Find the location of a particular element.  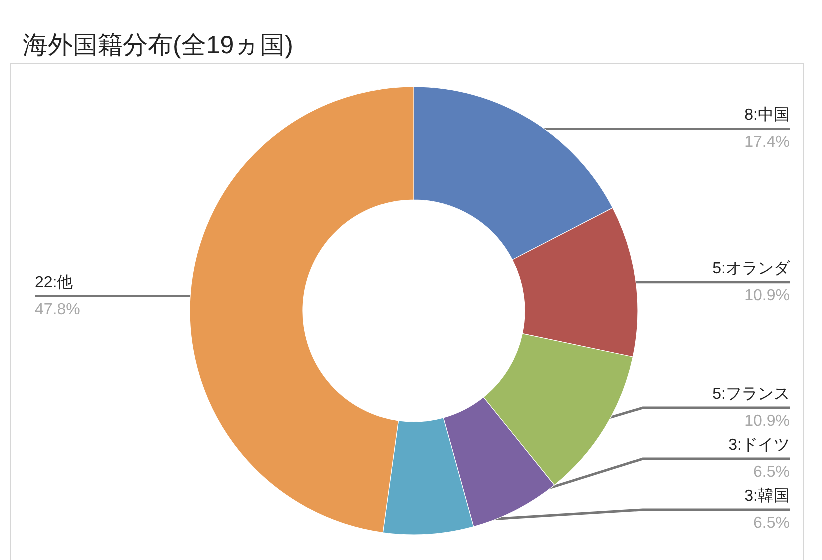

slice-label: 5:オランダ is located at coordinates (751, 269).